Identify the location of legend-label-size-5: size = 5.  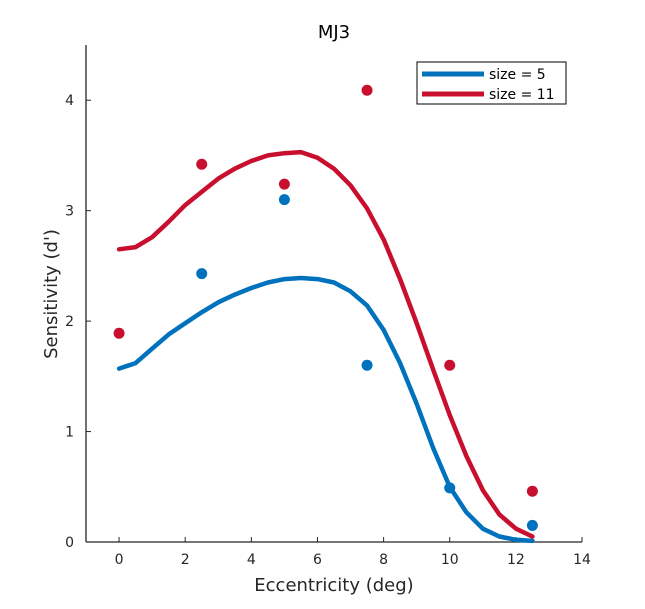
(517, 75).